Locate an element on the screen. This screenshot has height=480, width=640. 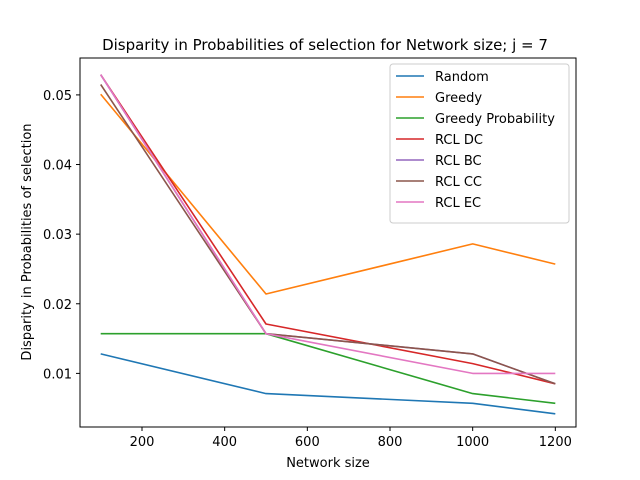
x-tick-label: 600 is located at coordinates (307, 442).